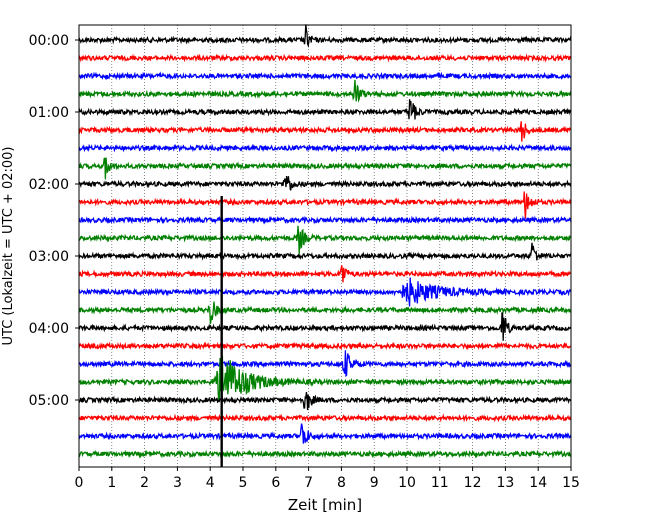 The image size is (650, 520). Describe the element at coordinates (79, 483) in the screenshot. I see `x-tick-label: 0` at that location.